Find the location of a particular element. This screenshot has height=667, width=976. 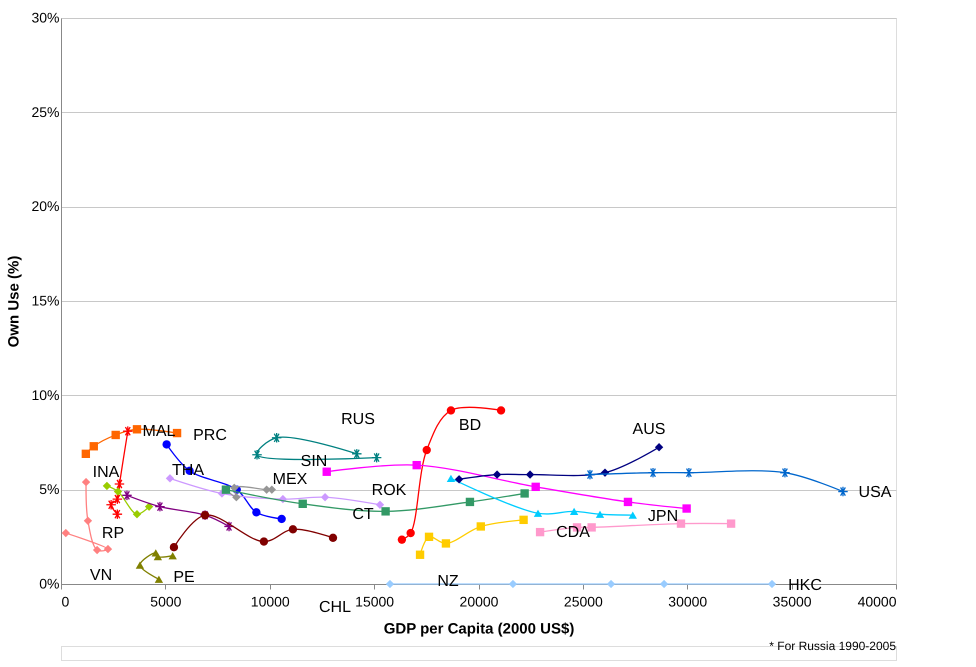

annotation: JPN is located at coordinates (663, 516).